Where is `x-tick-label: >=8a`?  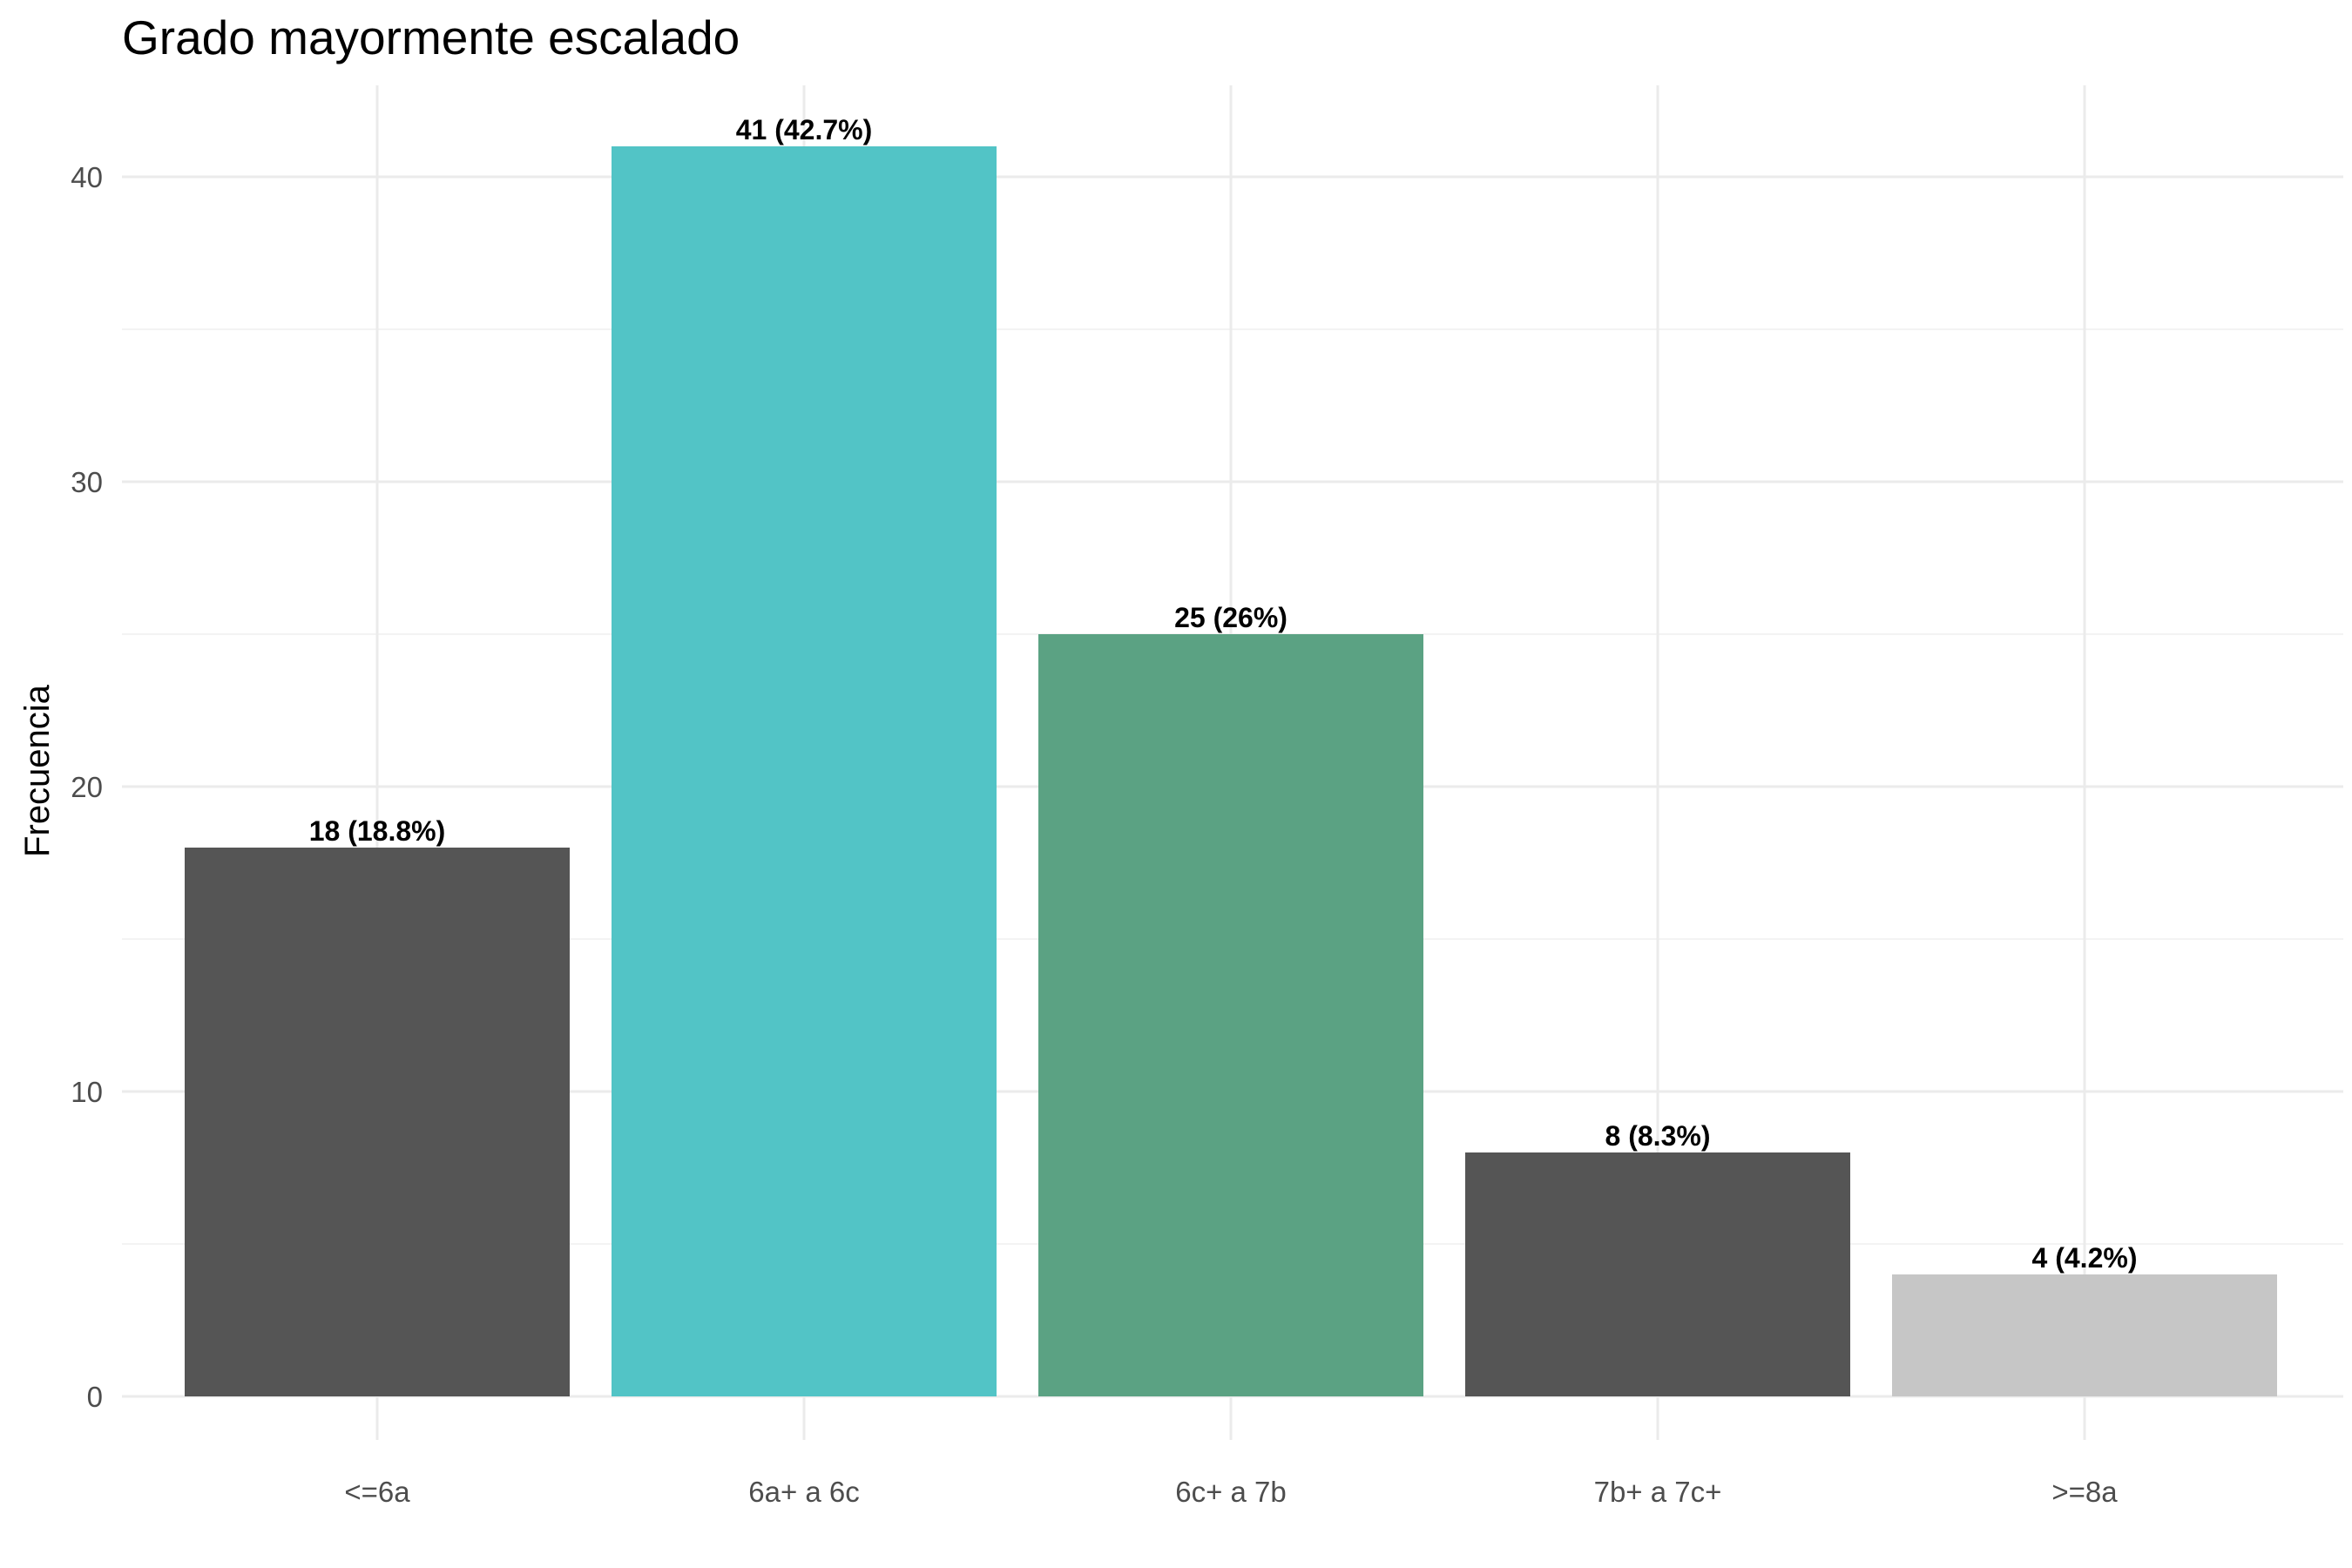
x-tick-label: >=8a is located at coordinates (2084, 1492).